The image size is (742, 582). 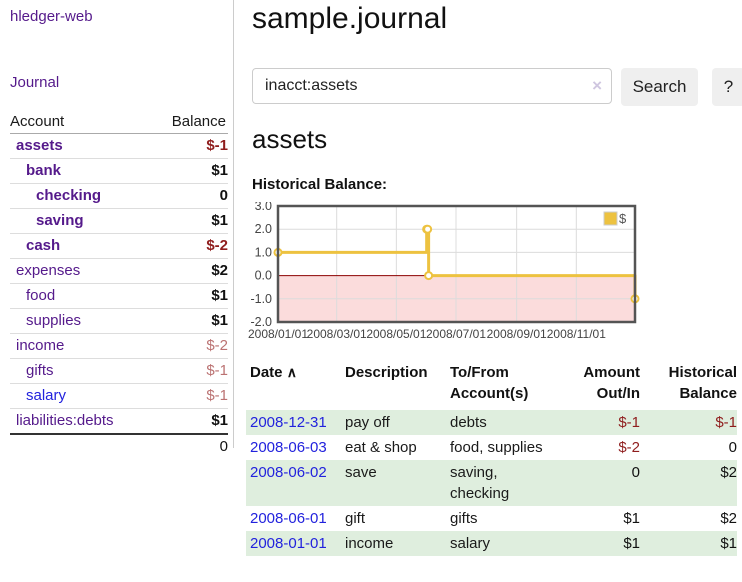 What do you see at coordinates (386, 372) in the screenshot?
I see `register-header-description: Description` at bounding box center [386, 372].